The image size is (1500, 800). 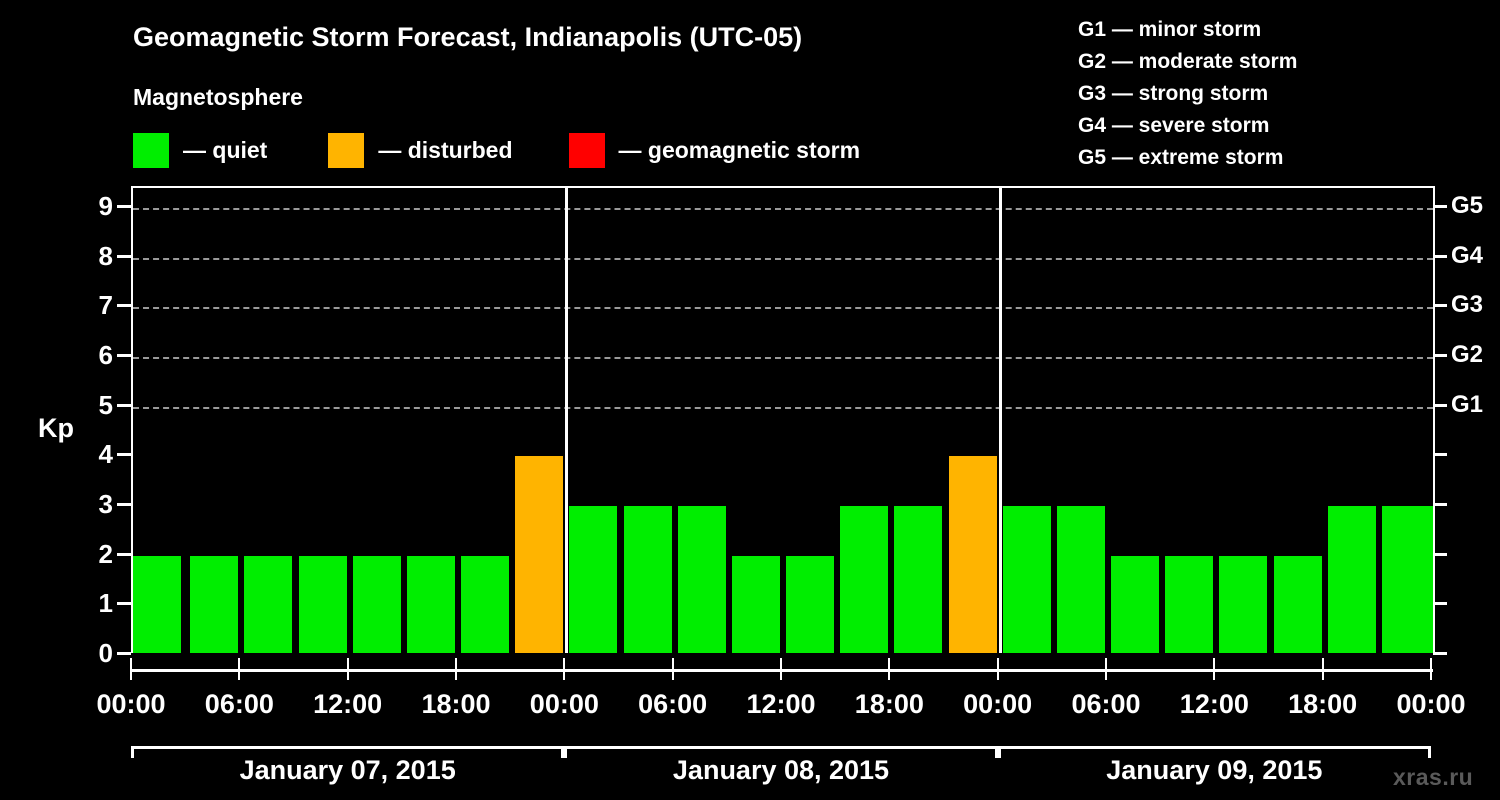 What do you see at coordinates (564, 704) in the screenshot?
I see `x-axis-label-4: 00:00` at bounding box center [564, 704].